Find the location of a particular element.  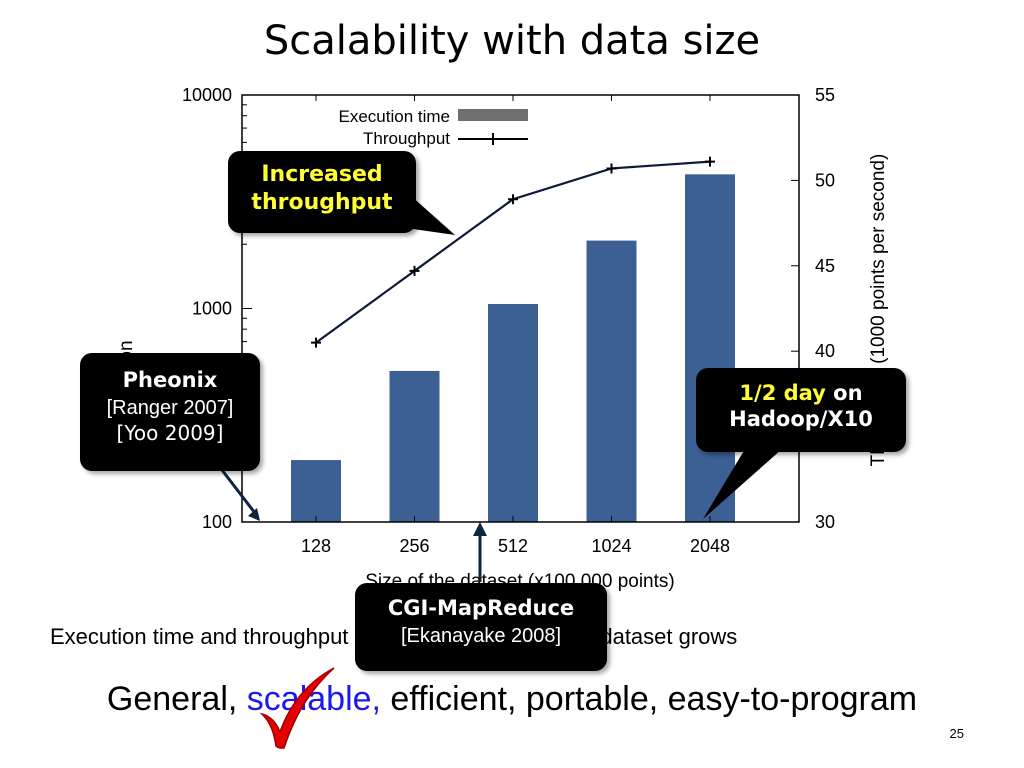

callout-hadoop: 1/2 day on Hadoop/X10 is located at coordinates (801, 410).